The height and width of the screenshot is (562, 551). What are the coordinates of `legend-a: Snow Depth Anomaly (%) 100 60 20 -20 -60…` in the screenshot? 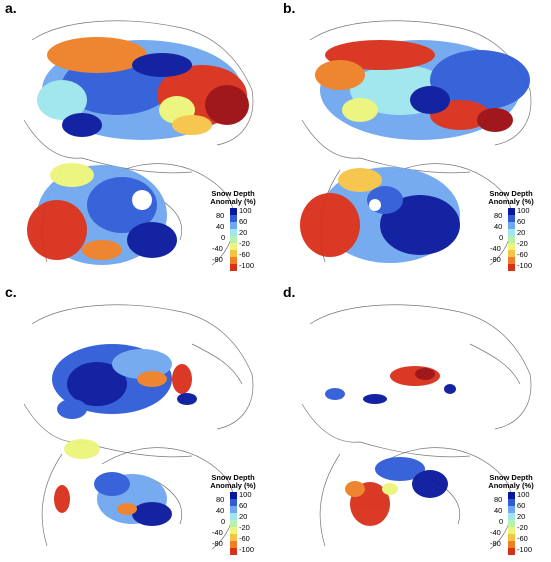 It's located at (233, 230).